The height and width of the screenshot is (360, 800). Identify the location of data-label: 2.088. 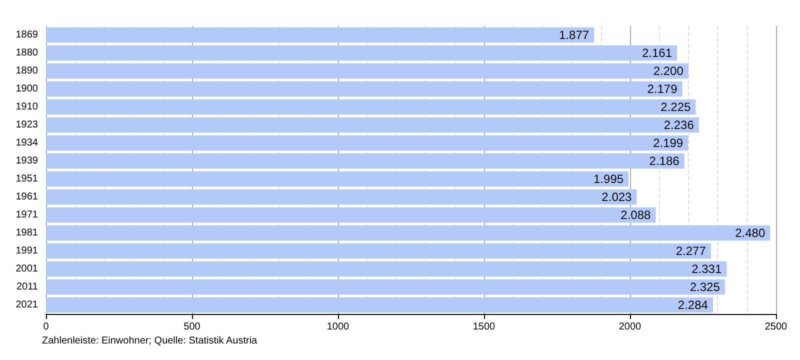
(636, 215).